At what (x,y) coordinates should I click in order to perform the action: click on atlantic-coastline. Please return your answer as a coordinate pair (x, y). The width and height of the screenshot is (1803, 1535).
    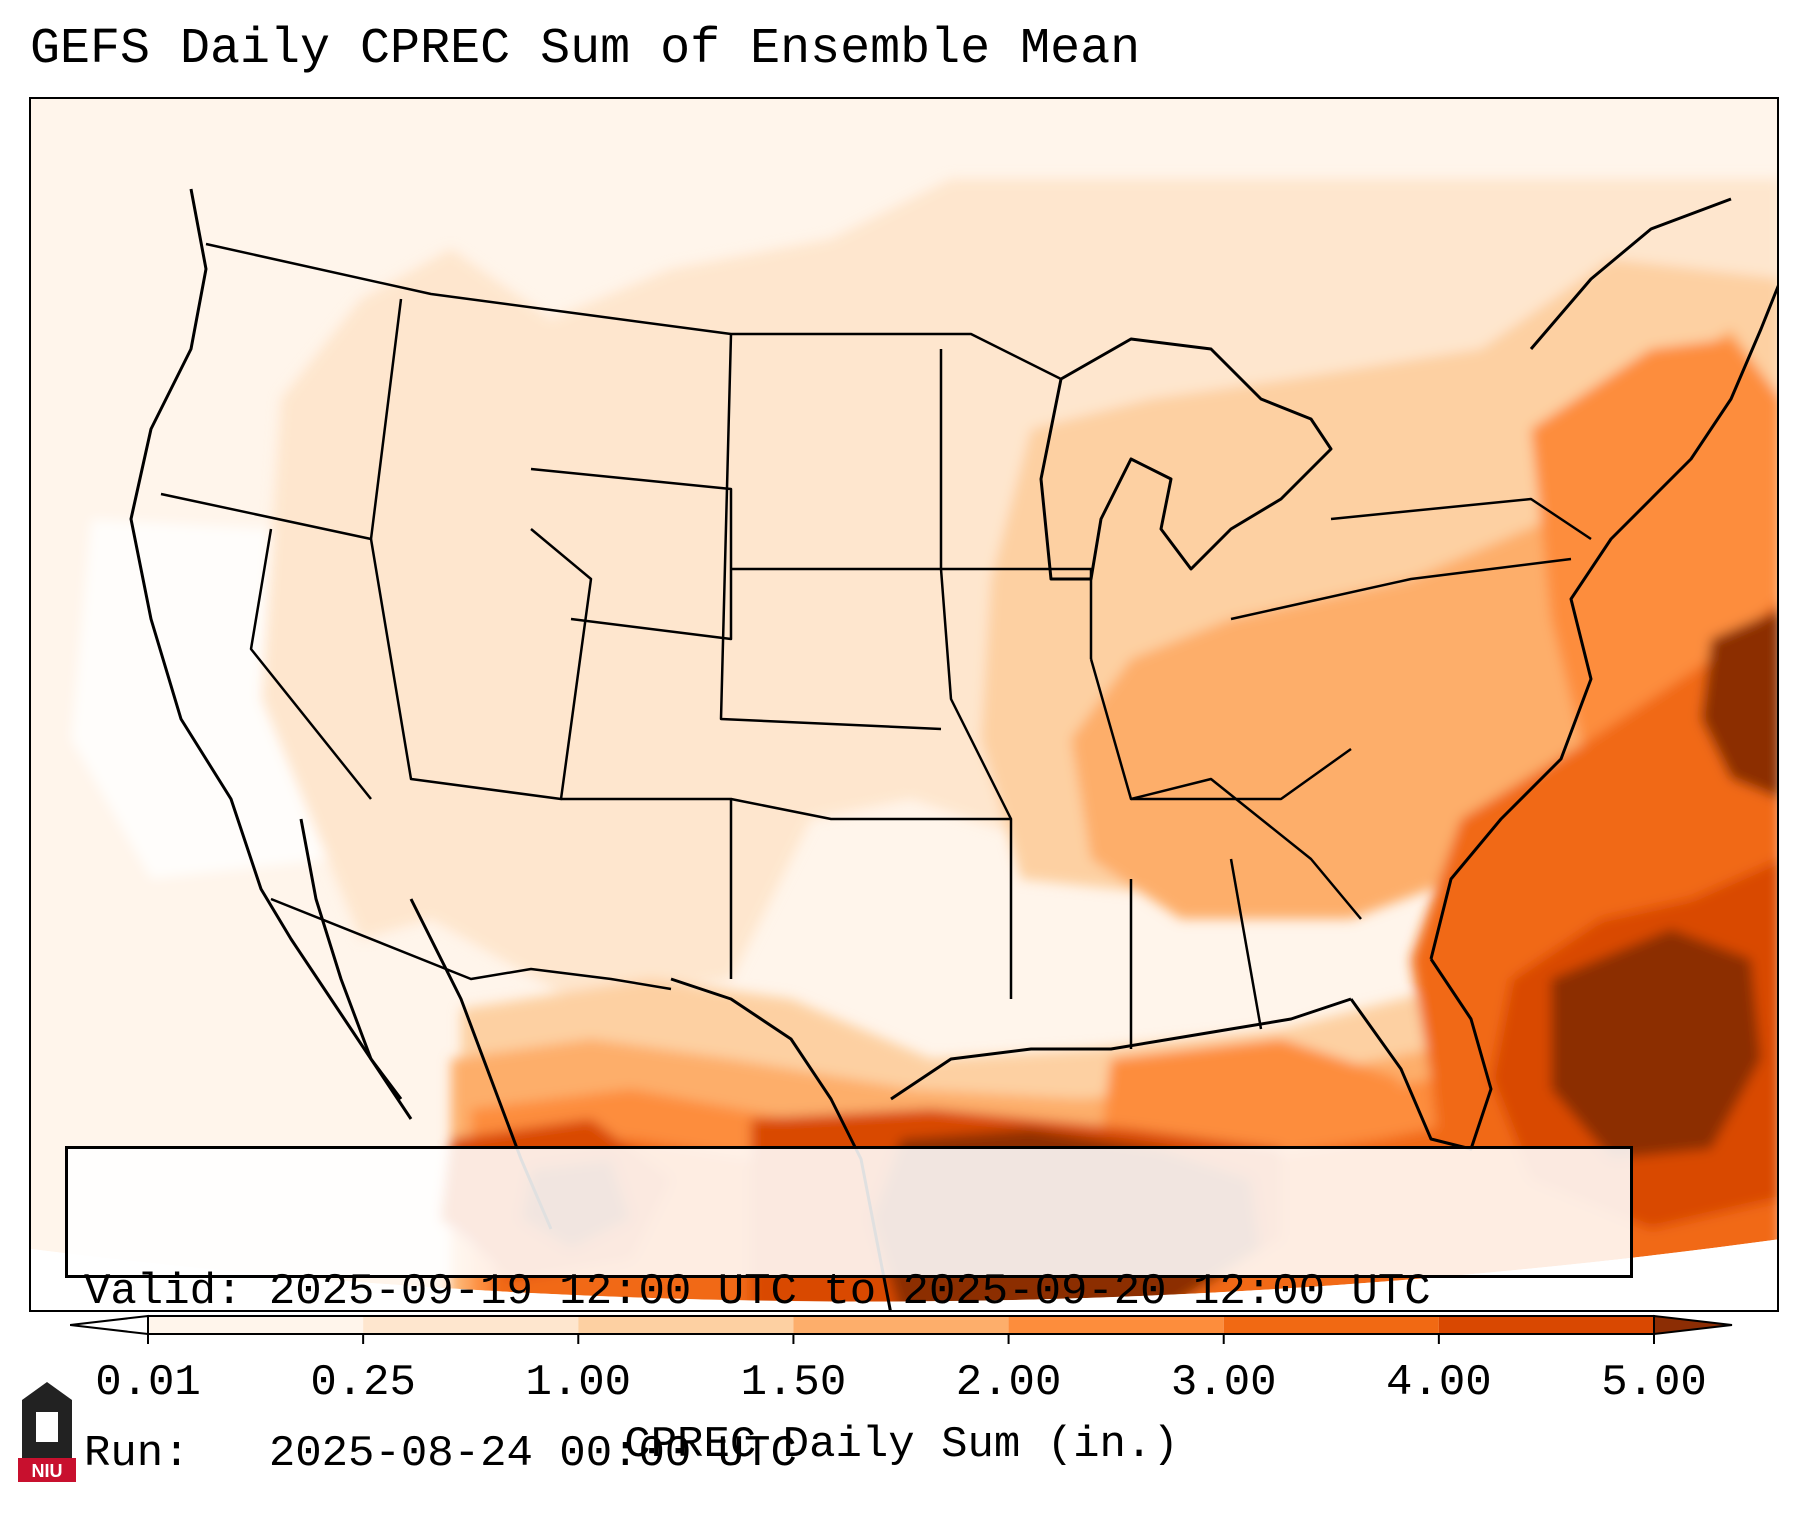
    Looking at the image, I should click on (1603, 622).